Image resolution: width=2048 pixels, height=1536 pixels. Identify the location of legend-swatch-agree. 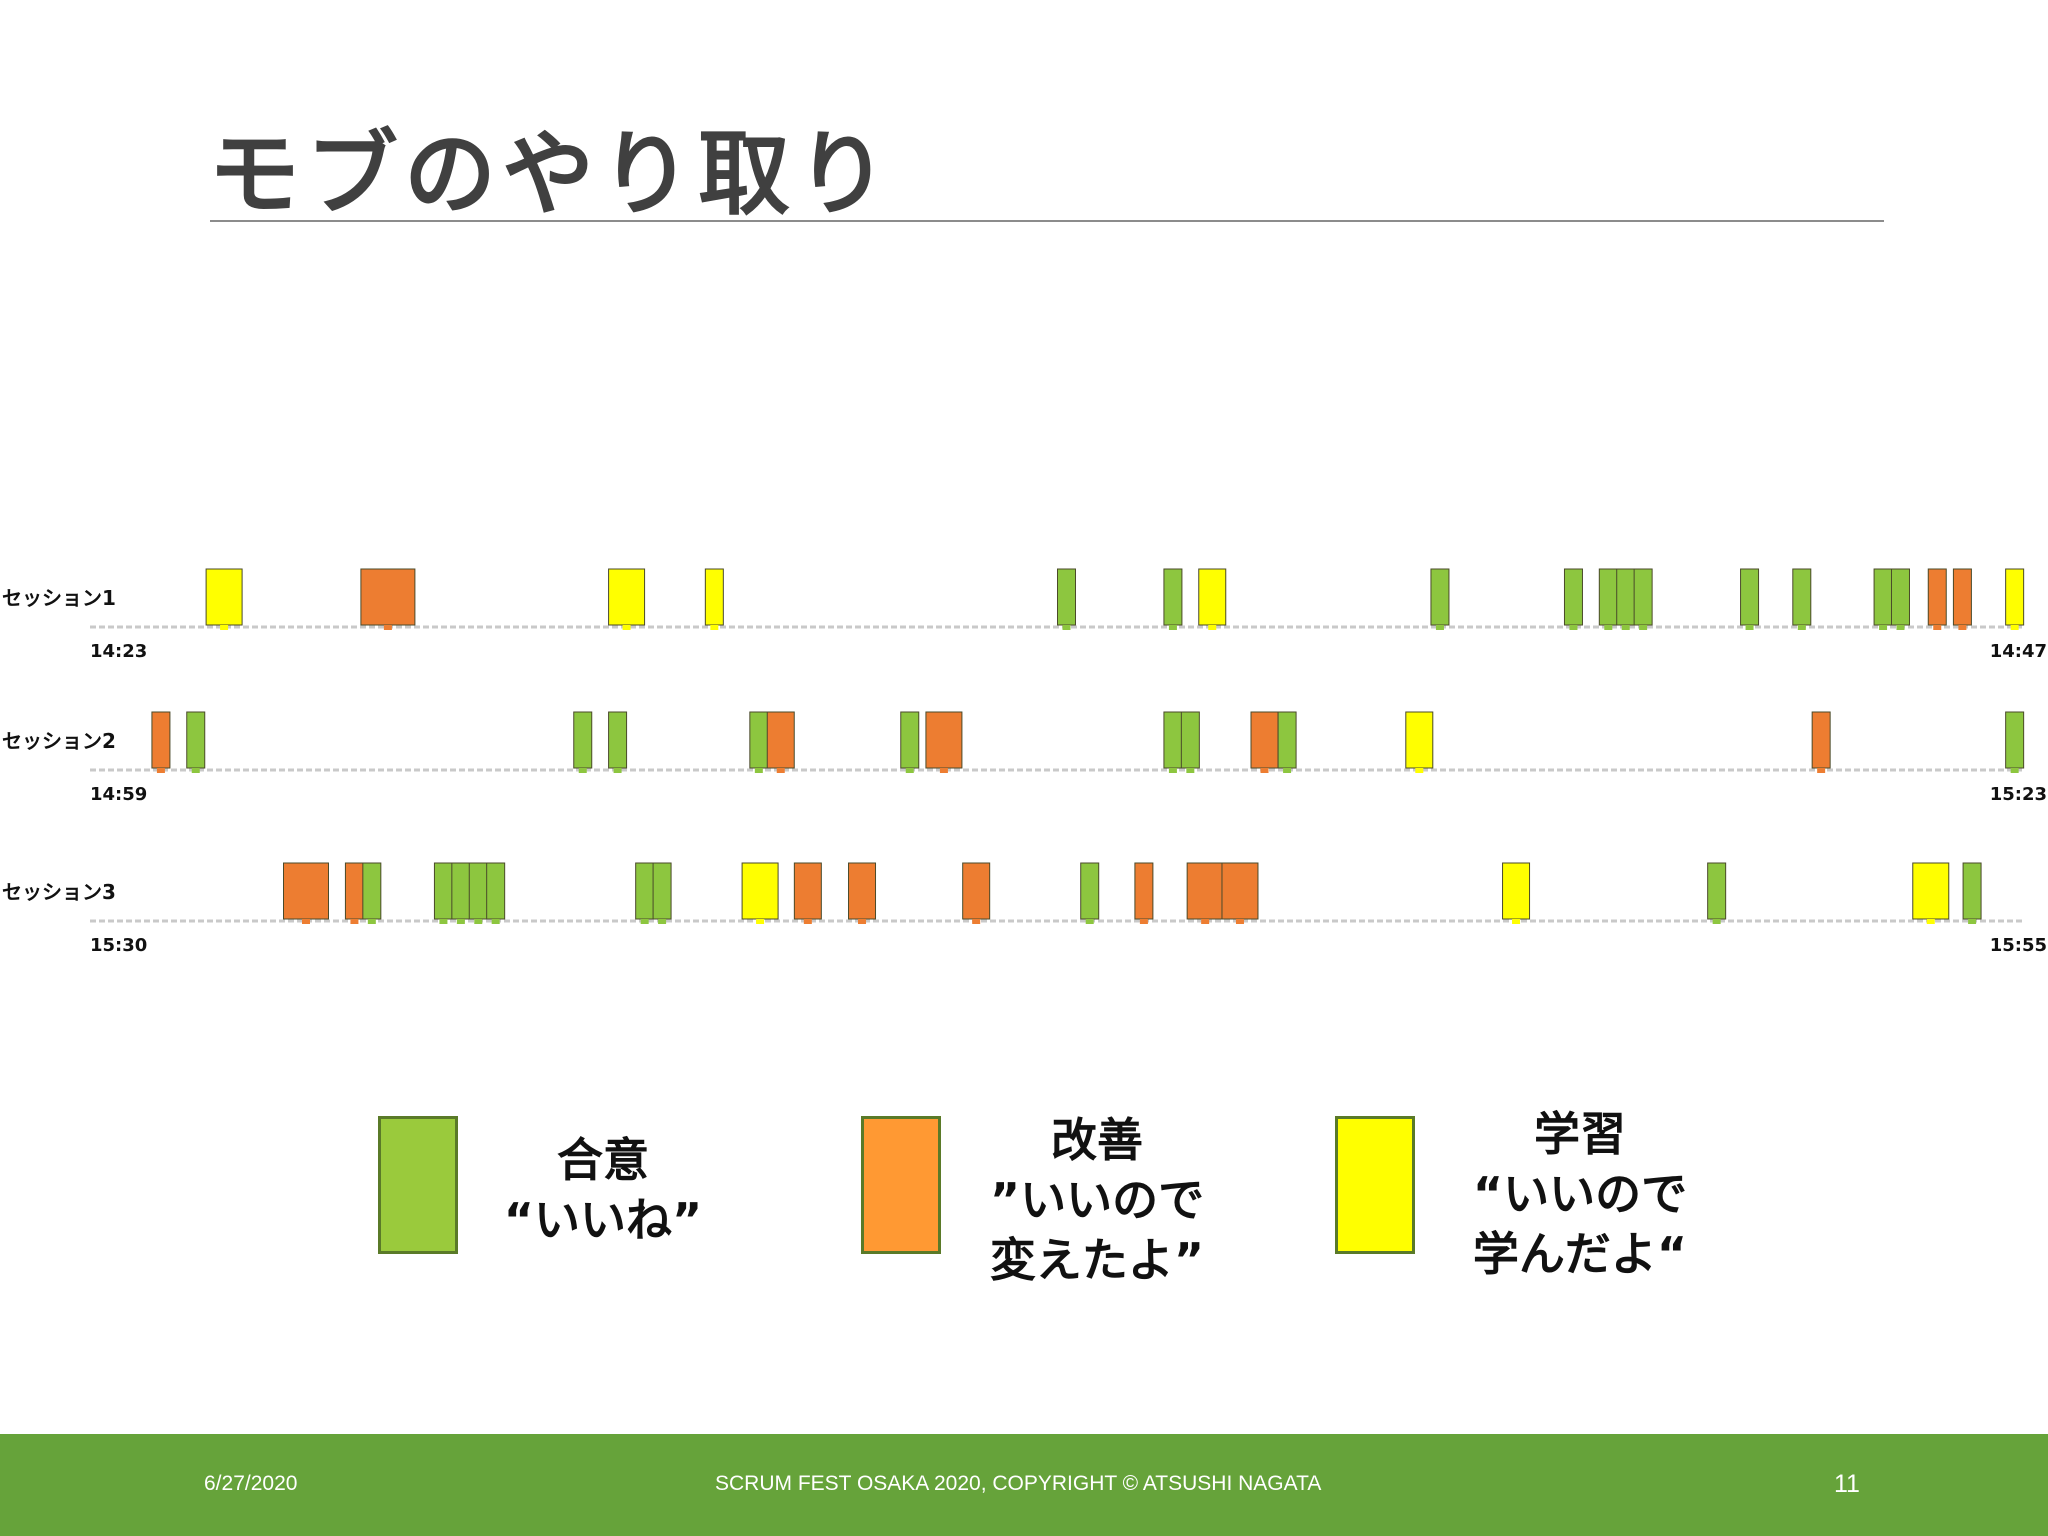
(418, 1185).